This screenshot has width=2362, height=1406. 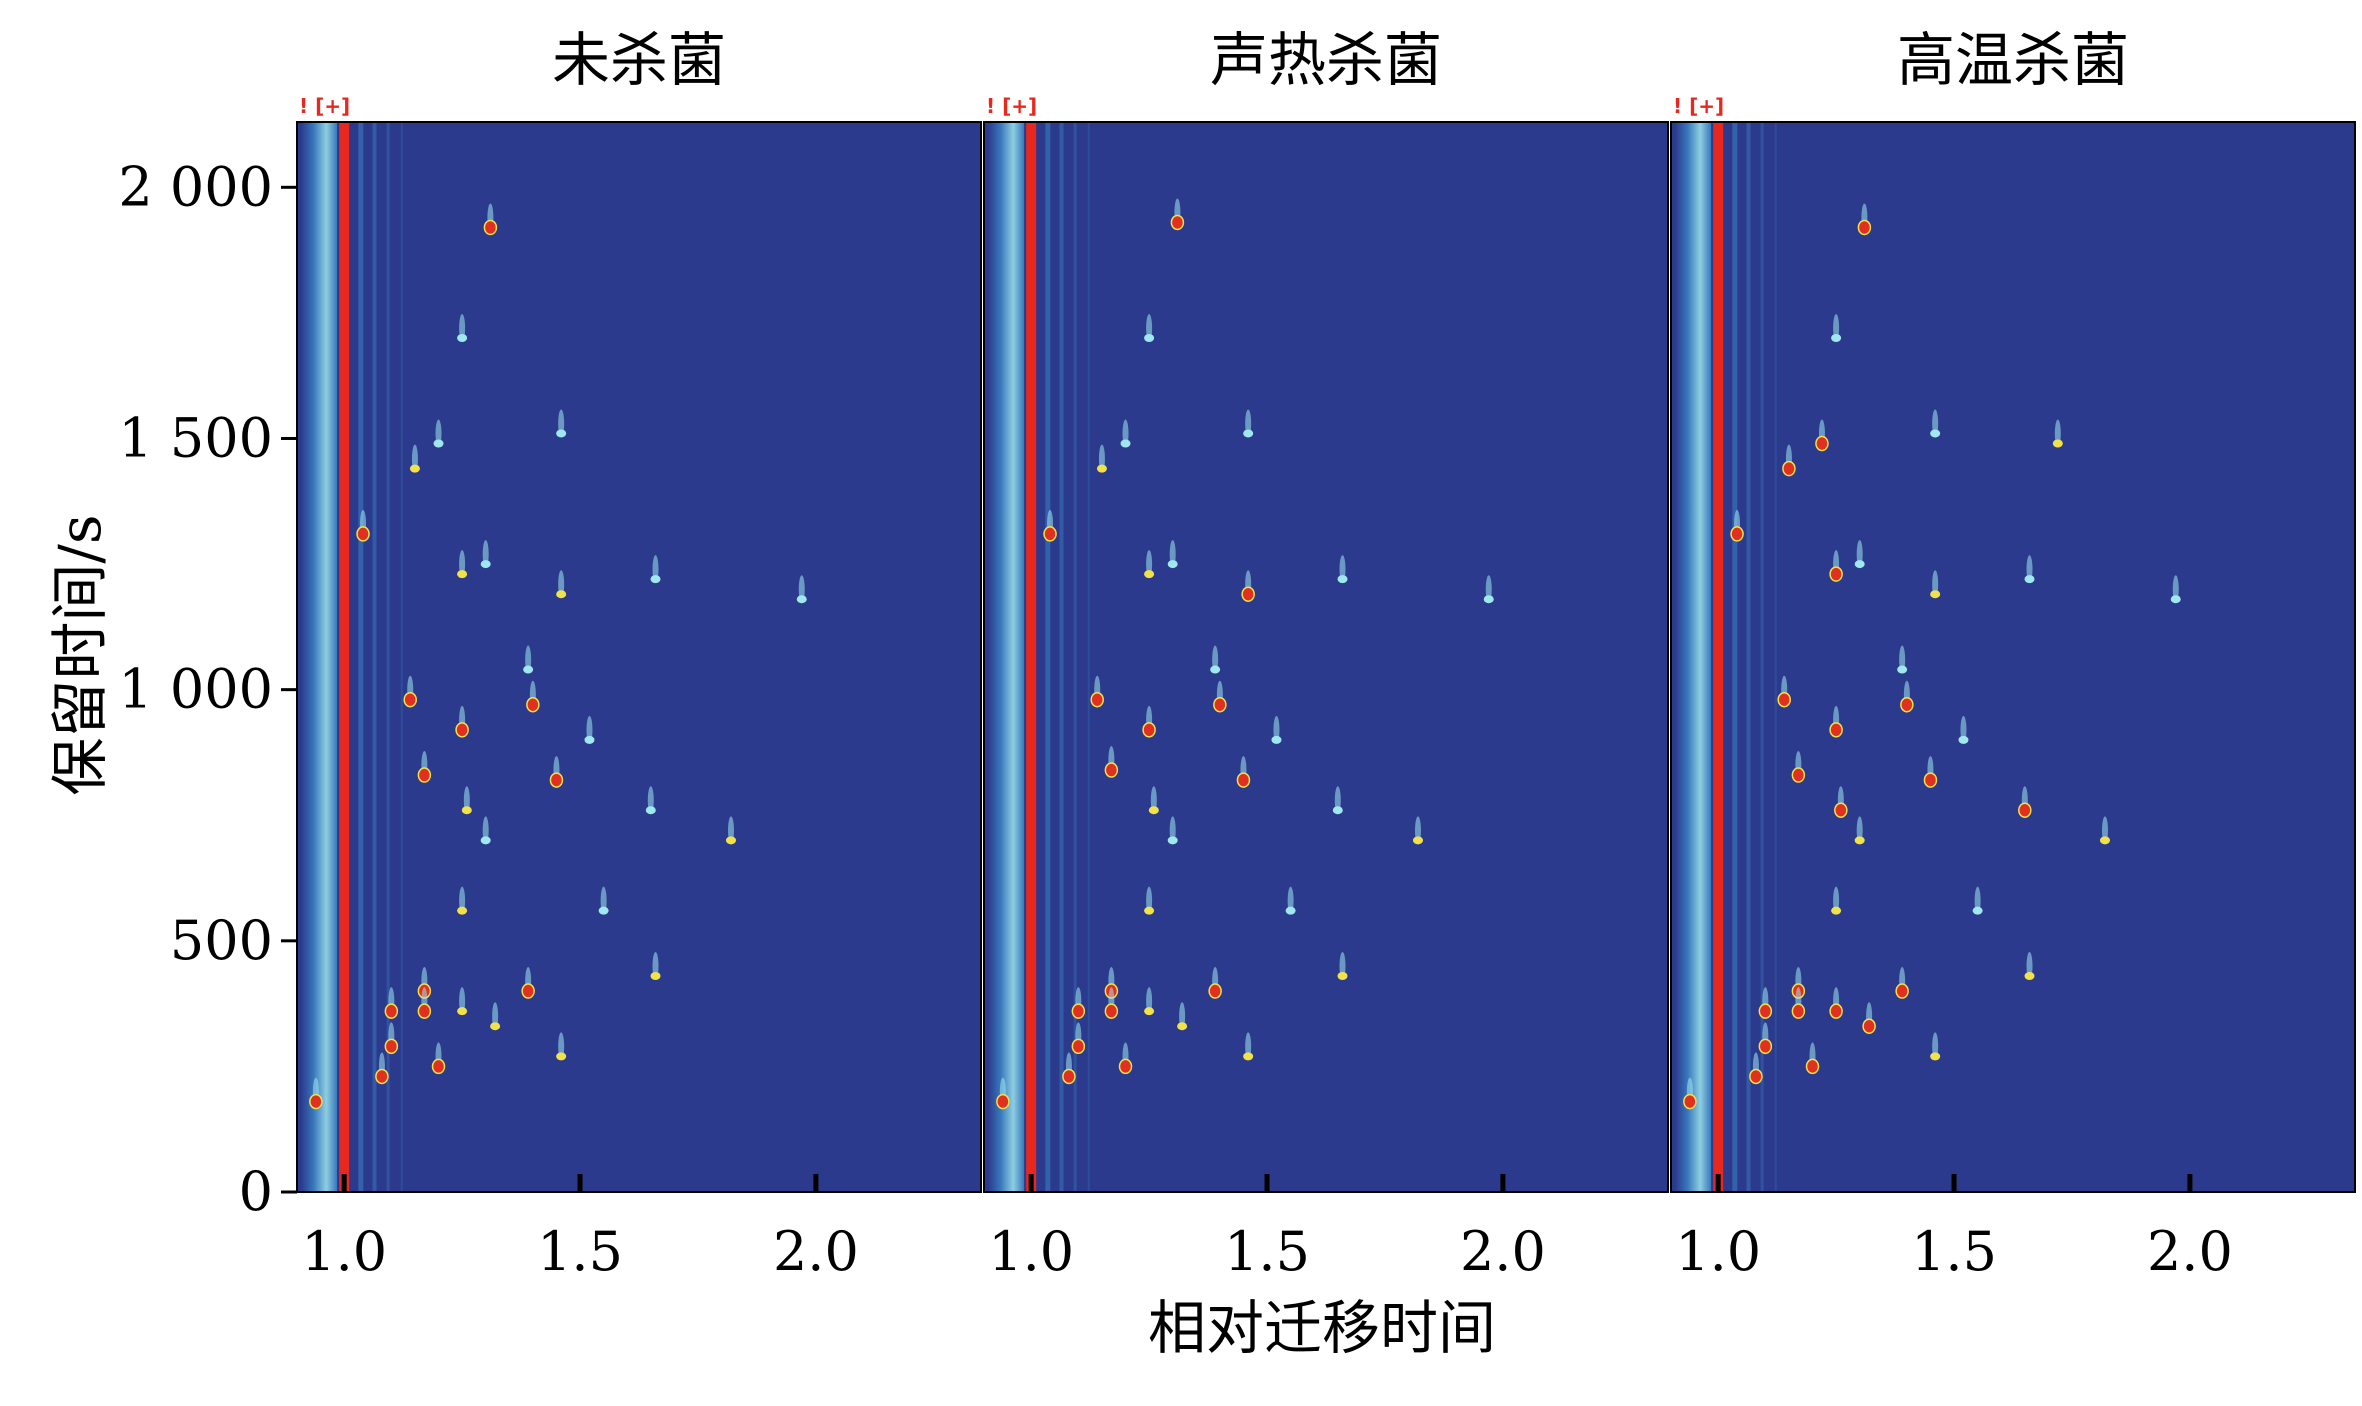 I want to click on panel-title: 未杀菌, so click(x=639, y=60).